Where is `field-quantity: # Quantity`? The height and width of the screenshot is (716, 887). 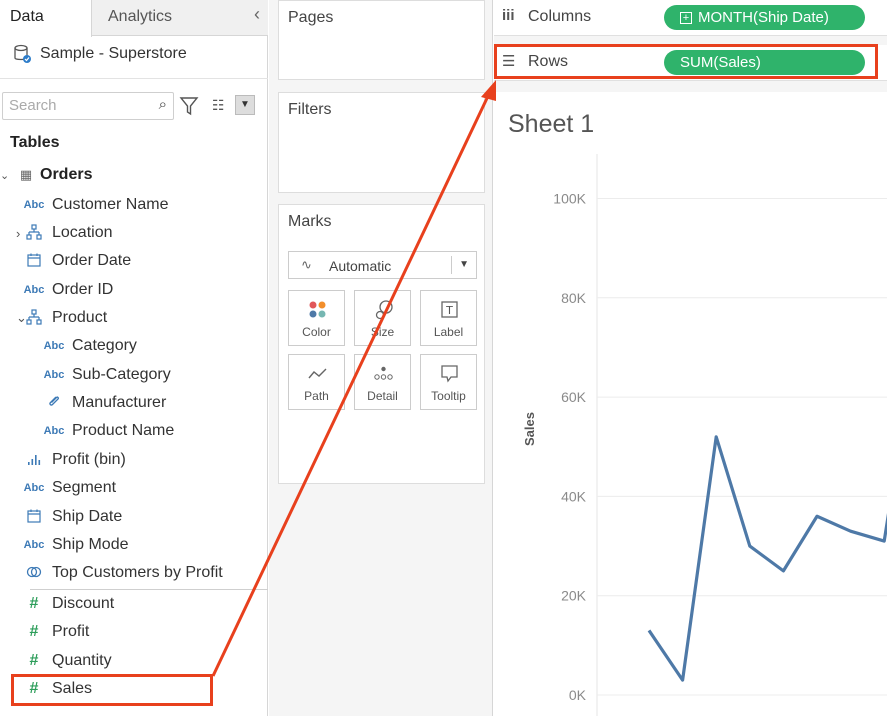 field-quantity: # Quantity is located at coordinates (64, 661).